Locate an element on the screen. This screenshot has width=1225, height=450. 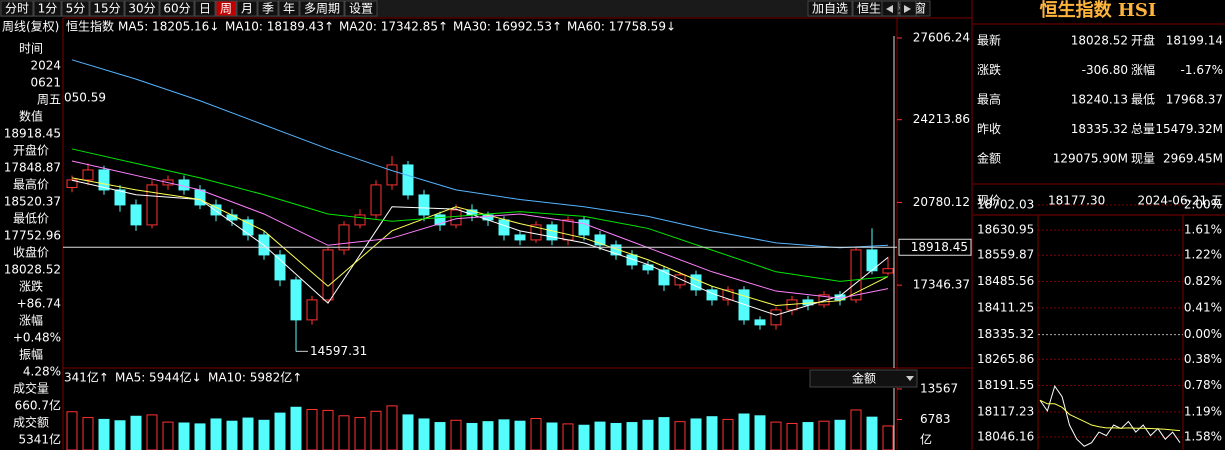
y-tick-label: 27606.24 is located at coordinates (941, 38).